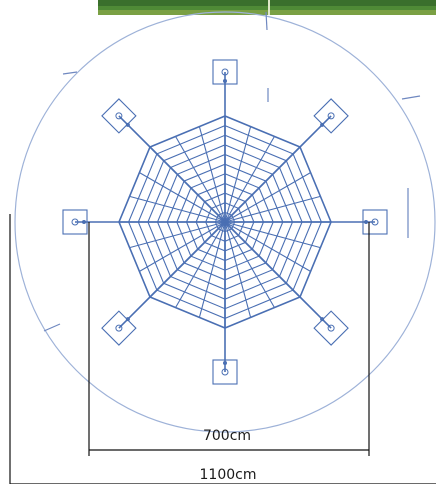 This screenshot has height=484, width=436. I want to click on dimension-label-1100: 1100cm, so click(228, 475).